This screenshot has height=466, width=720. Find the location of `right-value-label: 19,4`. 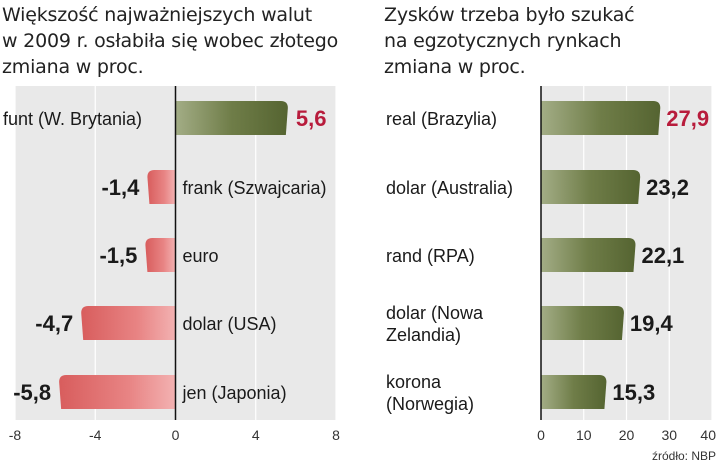

right-value-label: 19,4 is located at coordinates (652, 323).